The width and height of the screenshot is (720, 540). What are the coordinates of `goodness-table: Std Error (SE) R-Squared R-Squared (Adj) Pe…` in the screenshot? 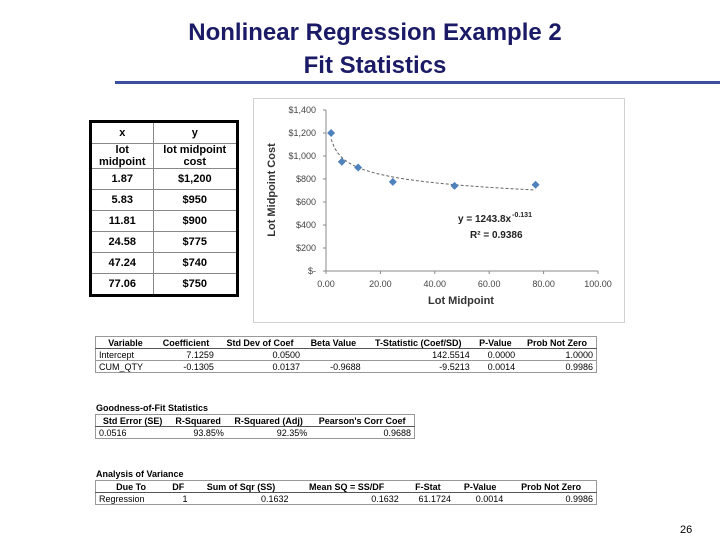 It's located at (255, 426).